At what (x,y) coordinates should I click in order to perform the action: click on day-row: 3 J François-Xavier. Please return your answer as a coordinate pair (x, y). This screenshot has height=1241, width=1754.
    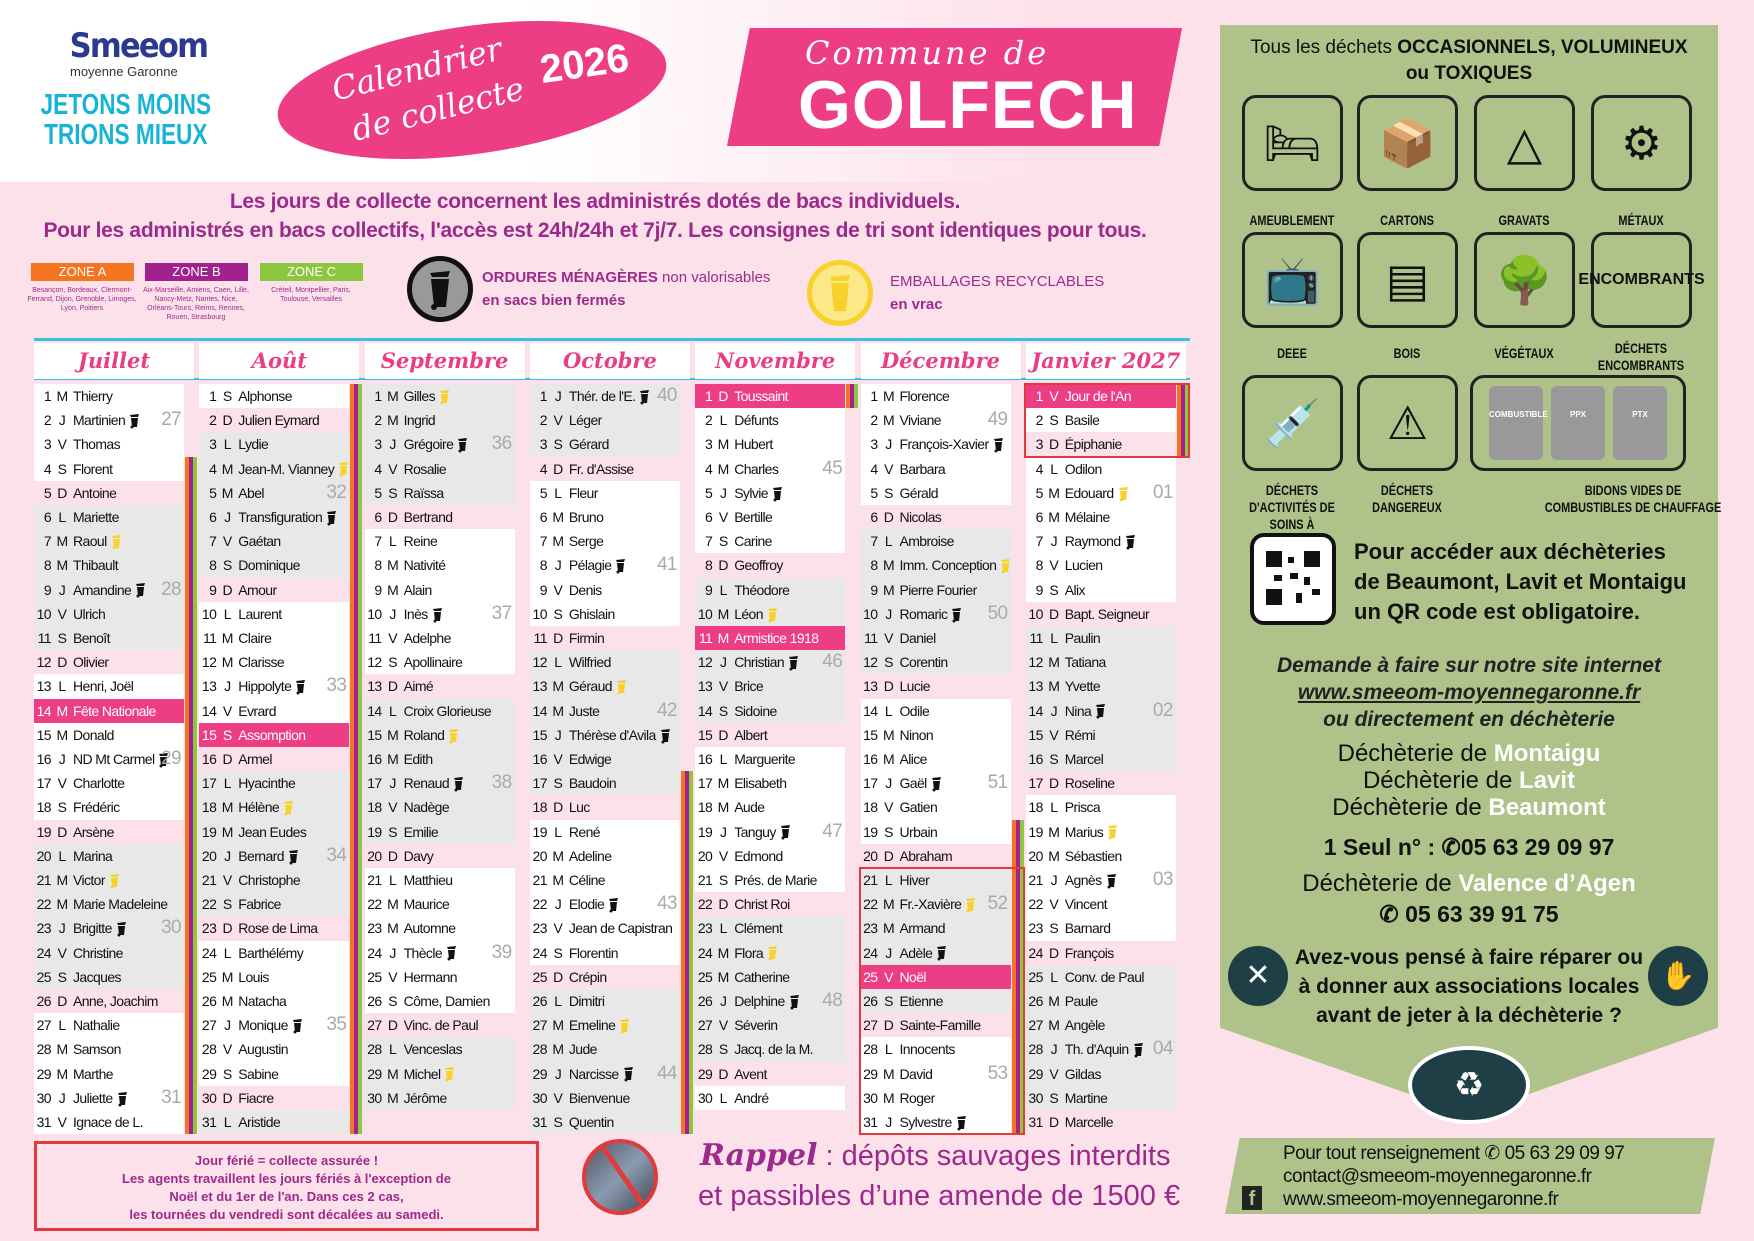
    Looking at the image, I should click on (935, 444).